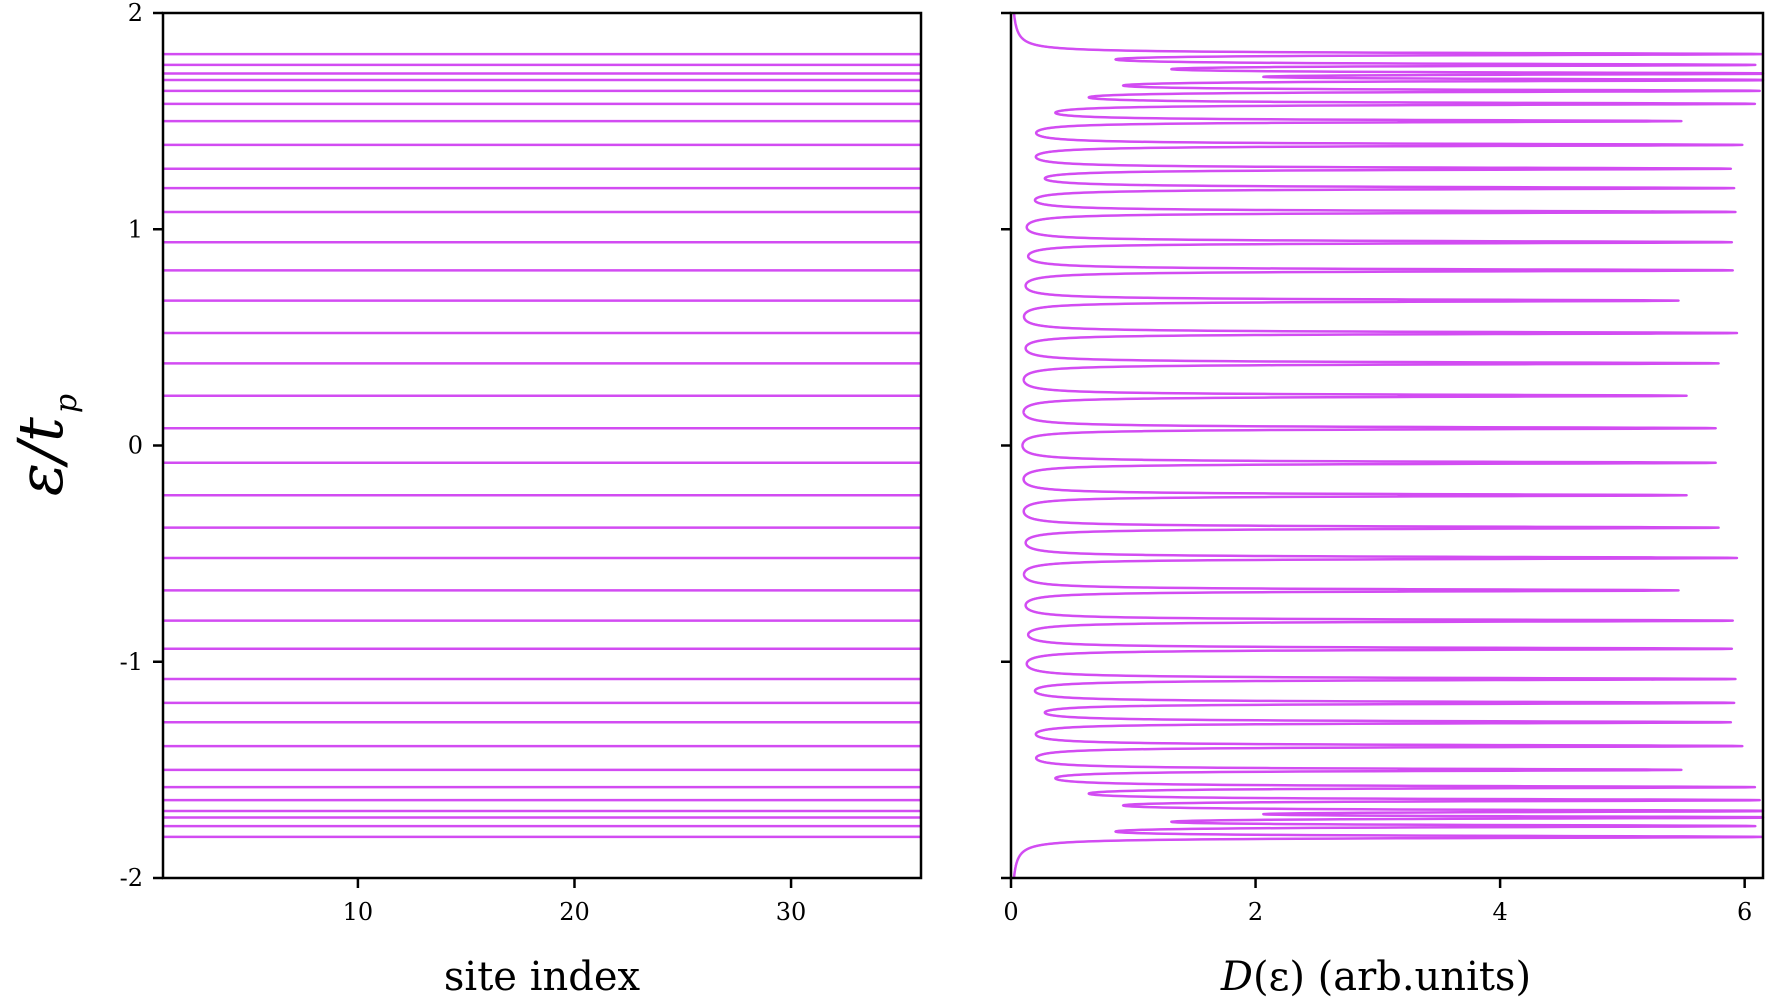 The width and height of the screenshot is (1773, 1003). I want to click on left-y-tick-label: 1, so click(135, 229).